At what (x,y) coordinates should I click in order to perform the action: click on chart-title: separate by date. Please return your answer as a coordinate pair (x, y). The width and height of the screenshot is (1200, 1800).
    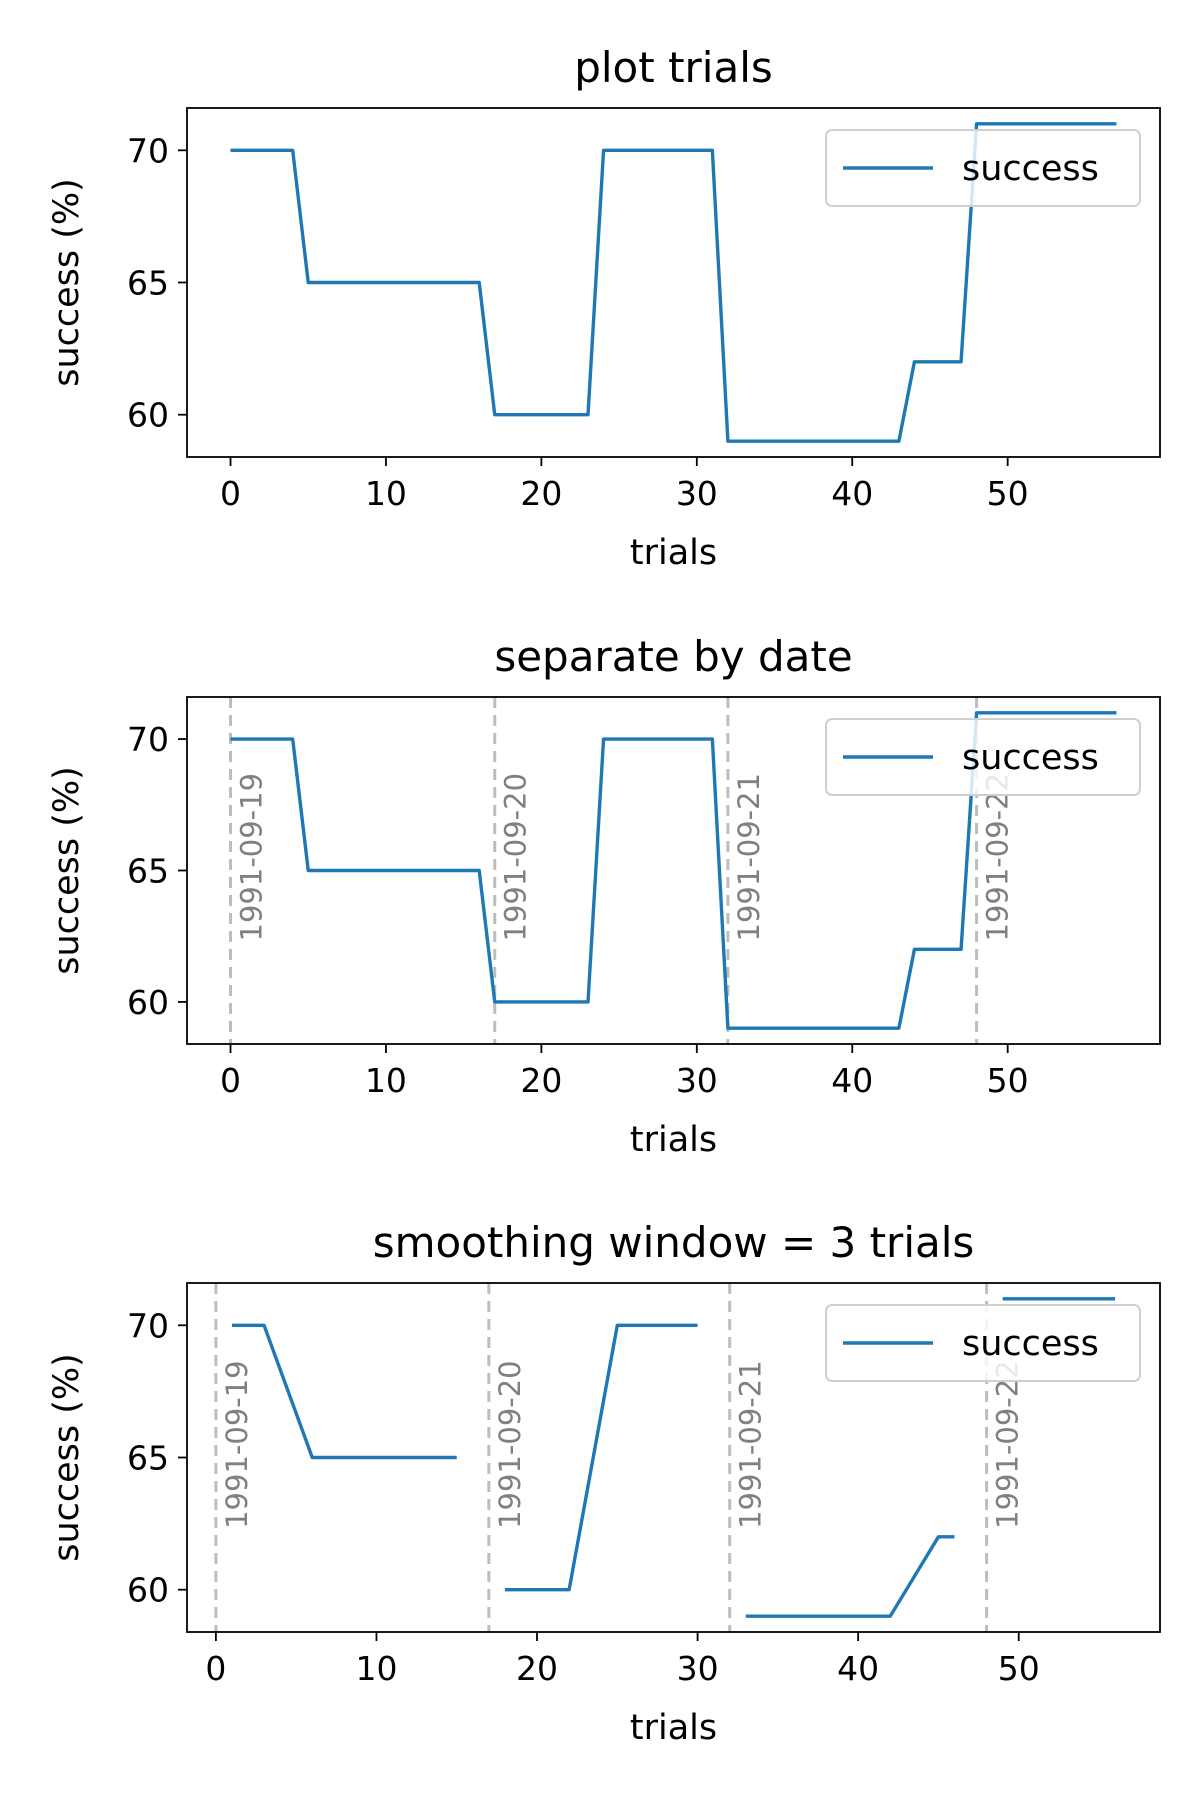
    Looking at the image, I should click on (673, 656).